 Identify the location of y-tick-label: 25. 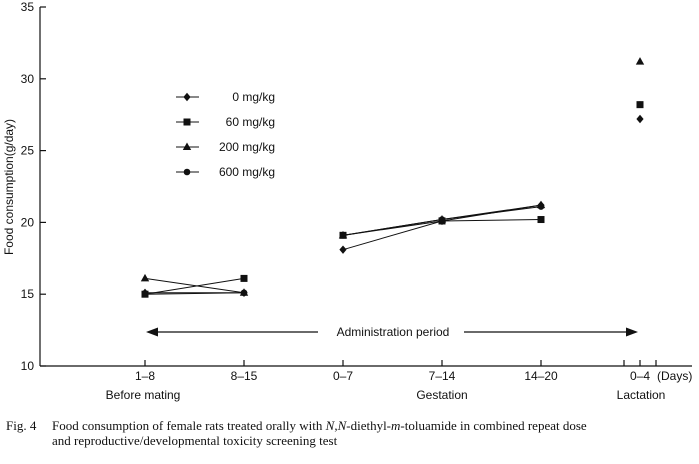
(28, 151).